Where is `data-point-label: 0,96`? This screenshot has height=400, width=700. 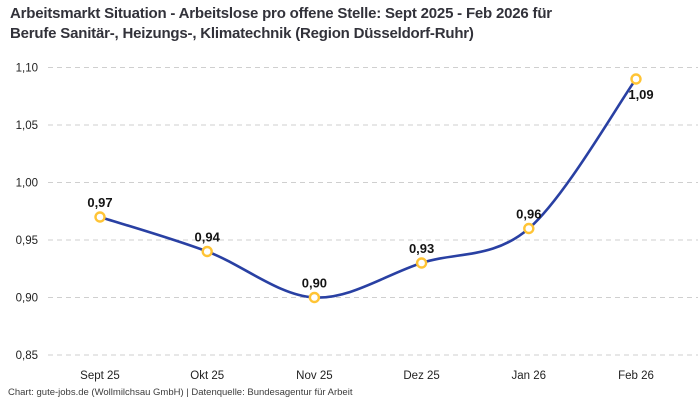
data-point-label: 0,96 is located at coordinates (528, 214).